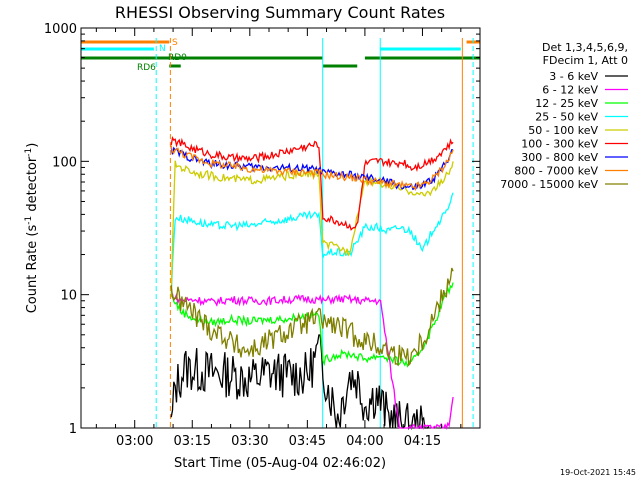  I want to click on legend-header: Det 1,3,4,5,6,9,, so click(585, 47).